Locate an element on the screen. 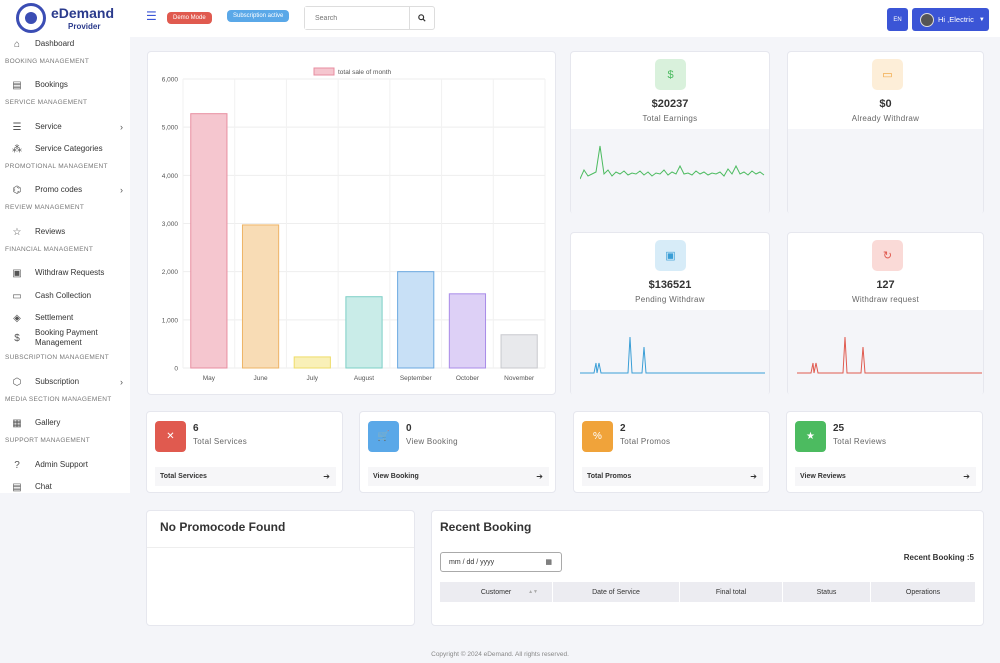  dollar-icon: $ is located at coordinates (670, 74).